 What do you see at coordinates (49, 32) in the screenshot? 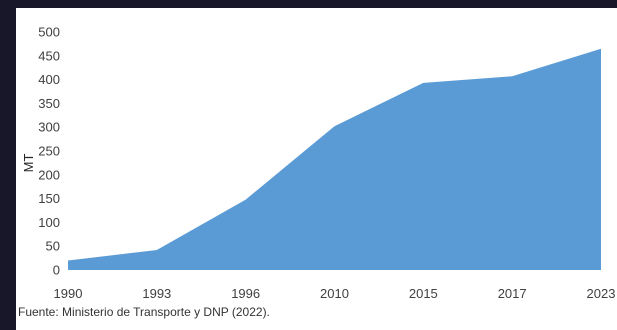
I see `y-tick-label: 500` at bounding box center [49, 32].